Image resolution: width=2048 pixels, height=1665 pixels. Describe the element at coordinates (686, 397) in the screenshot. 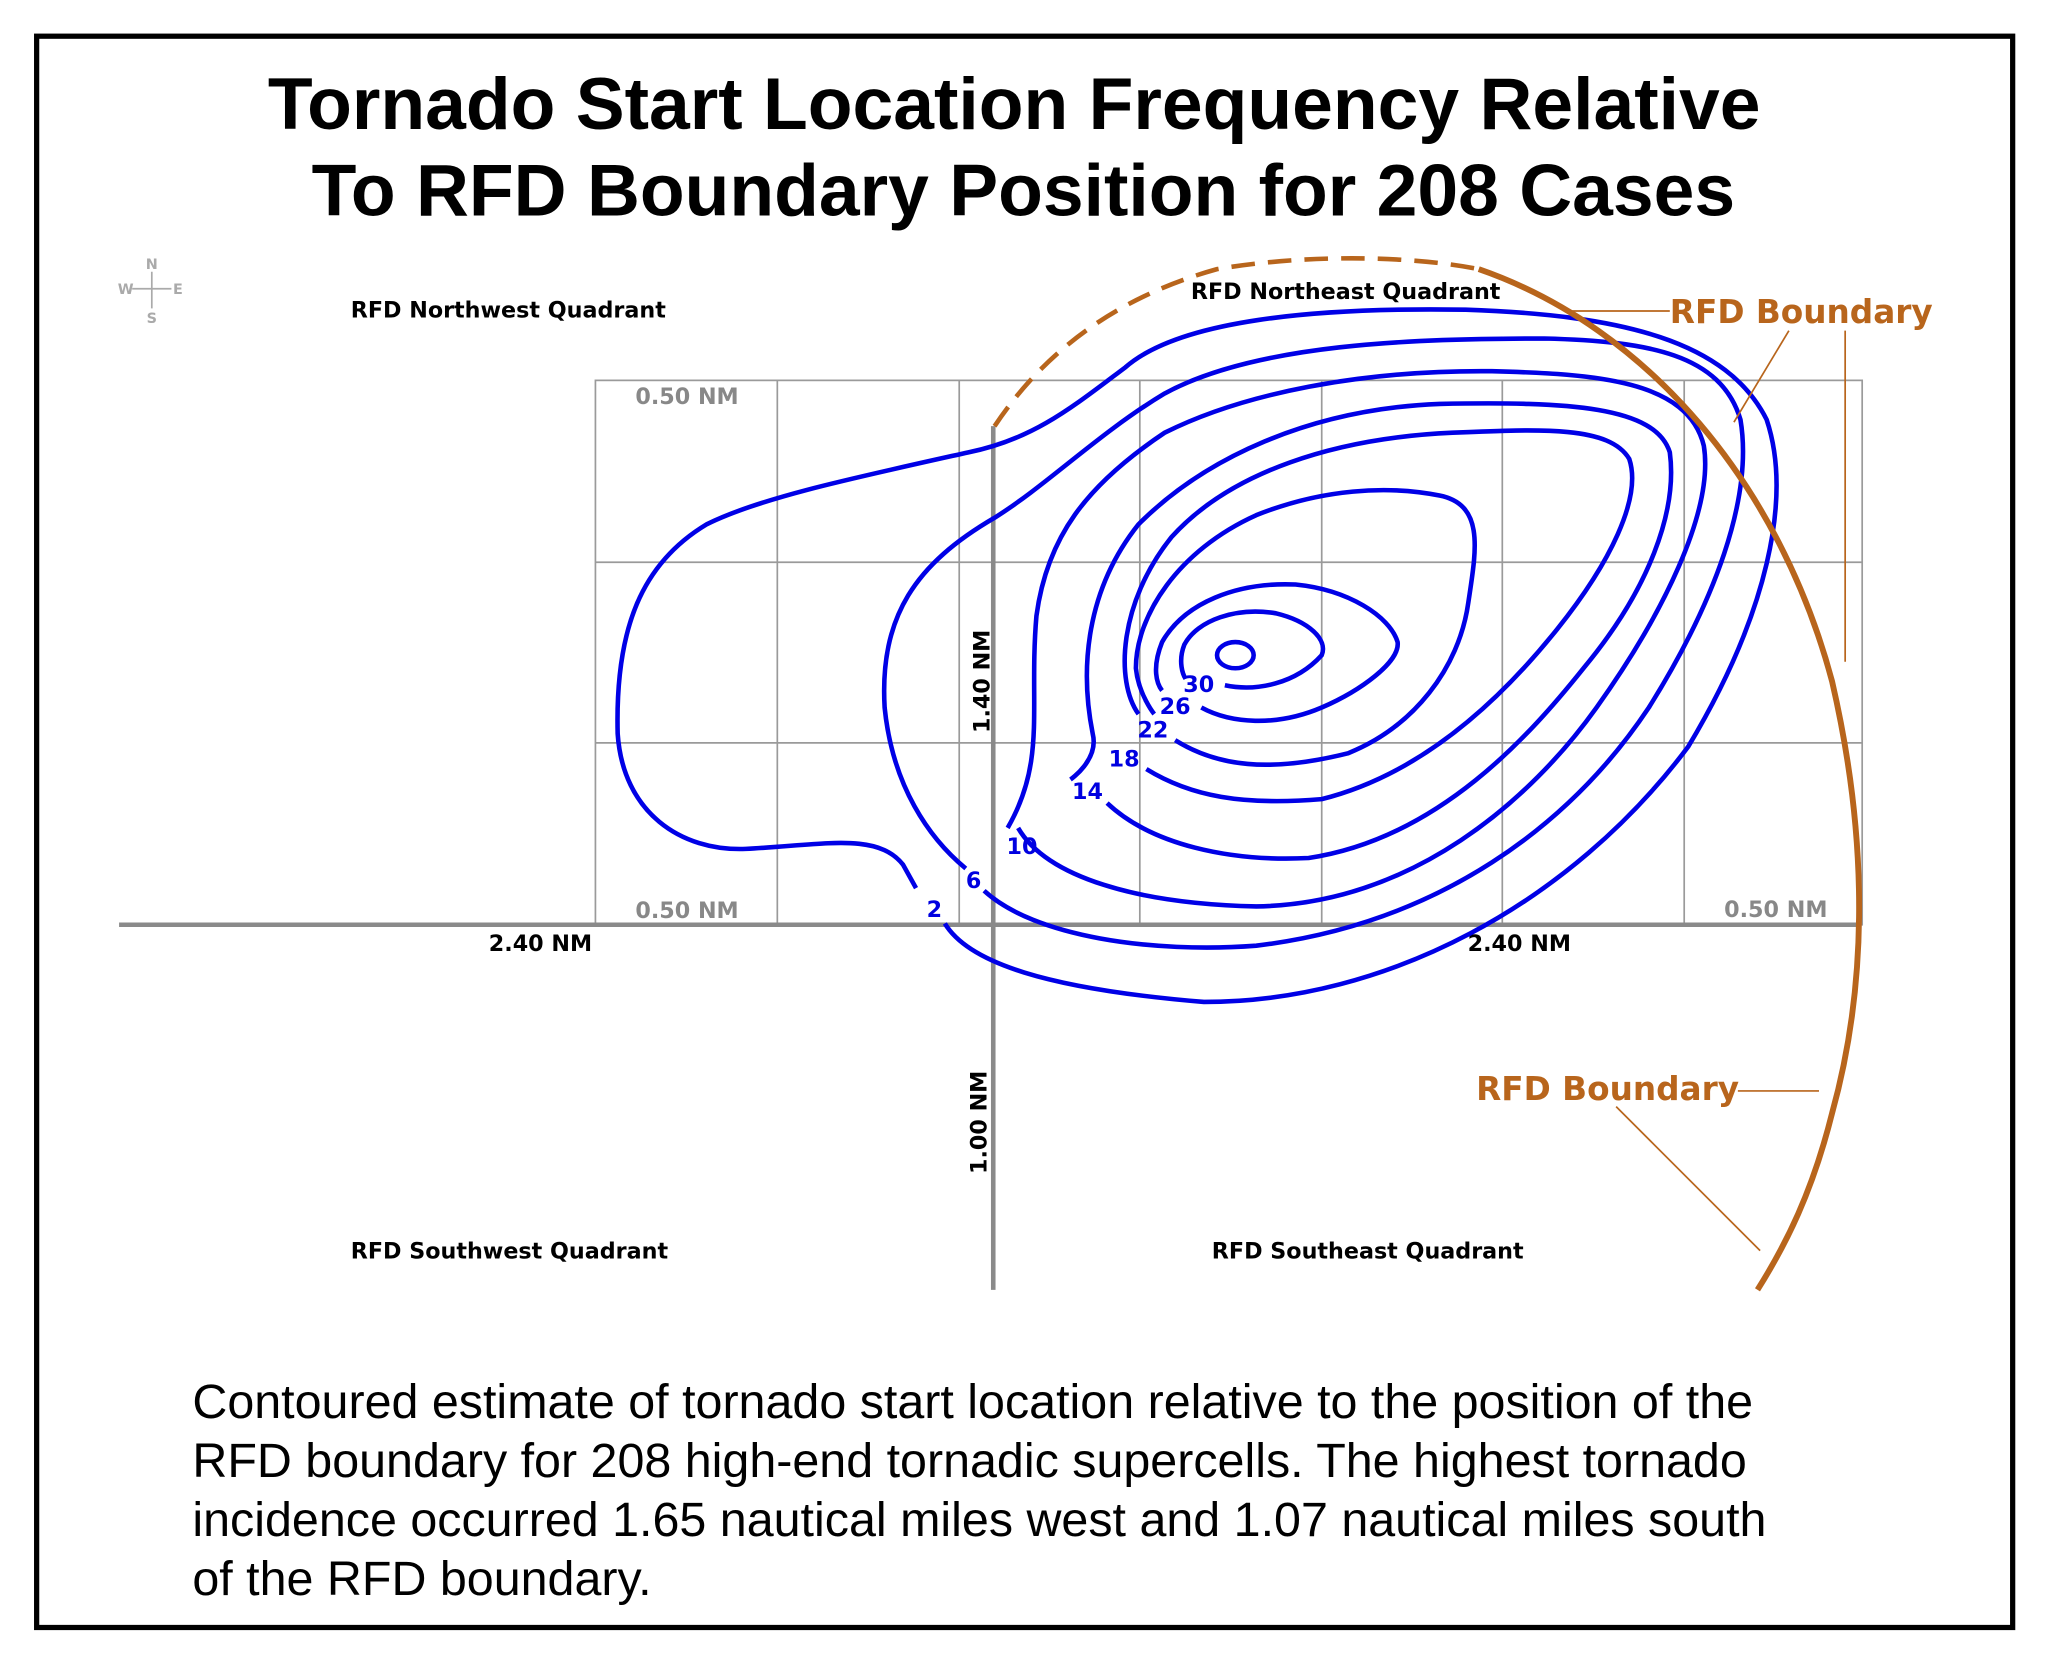

I see `scale-top-left: 0.50 NM` at that location.